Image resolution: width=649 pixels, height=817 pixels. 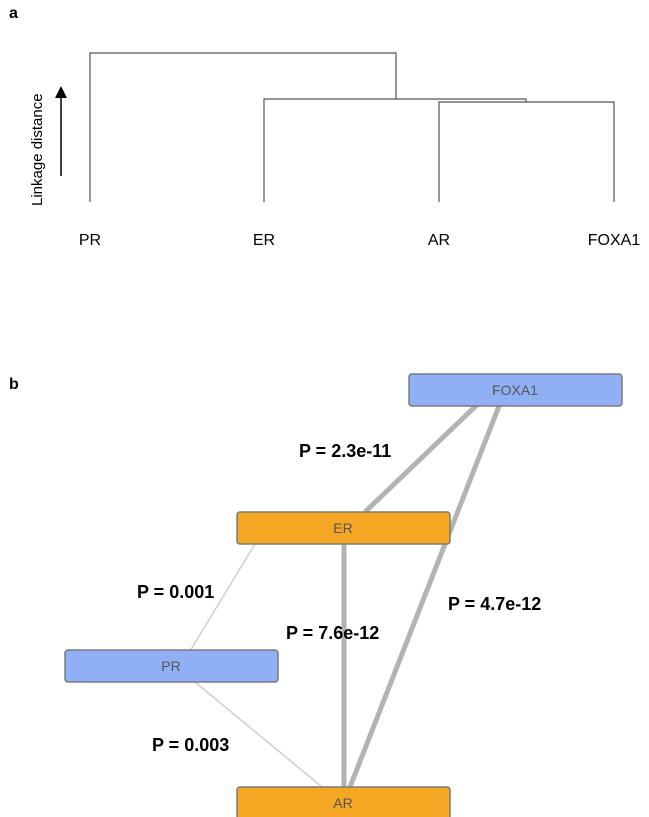 I want to click on edge-pr-ar, so click(x=258, y=734).